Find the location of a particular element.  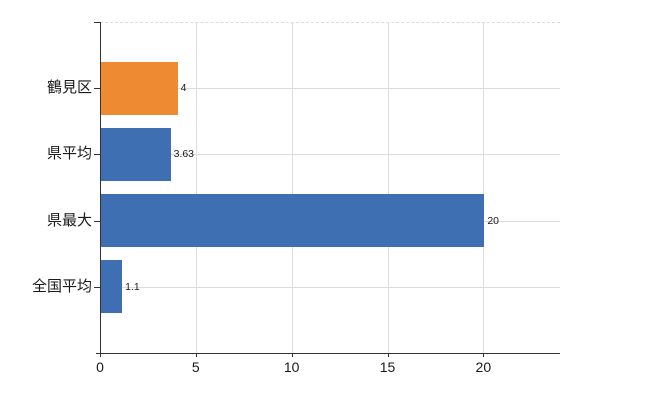

category-label: 県平均 is located at coordinates (69, 154).